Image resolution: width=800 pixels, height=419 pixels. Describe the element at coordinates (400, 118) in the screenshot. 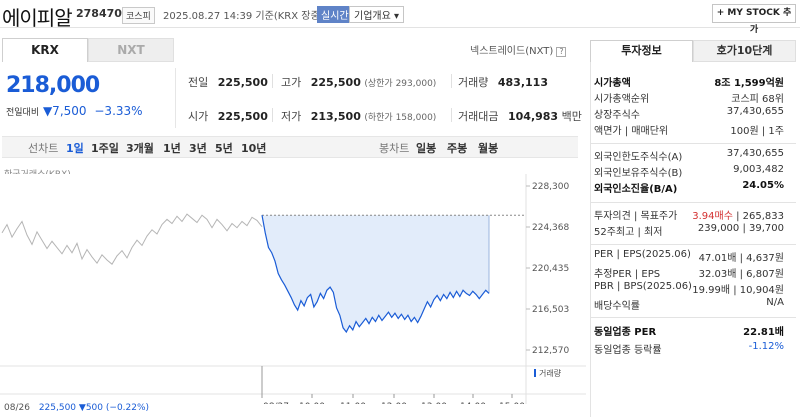

I see `lower-limit: (하한가 158,000)` at that location.